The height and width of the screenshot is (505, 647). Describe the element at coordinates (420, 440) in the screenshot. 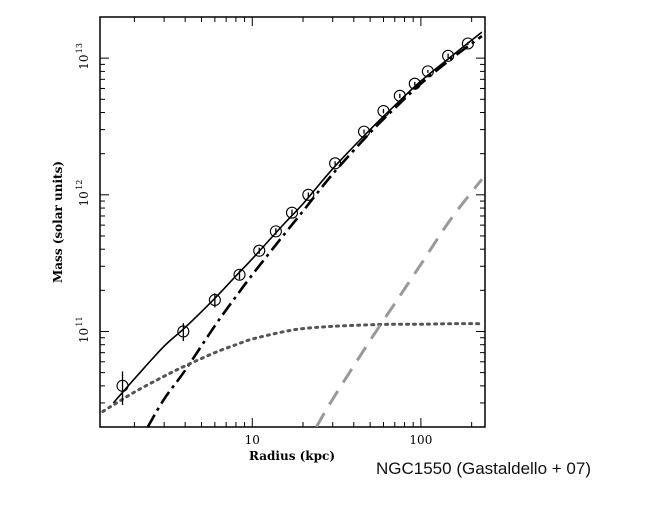

I see `x-tick-label: 100` at that location.